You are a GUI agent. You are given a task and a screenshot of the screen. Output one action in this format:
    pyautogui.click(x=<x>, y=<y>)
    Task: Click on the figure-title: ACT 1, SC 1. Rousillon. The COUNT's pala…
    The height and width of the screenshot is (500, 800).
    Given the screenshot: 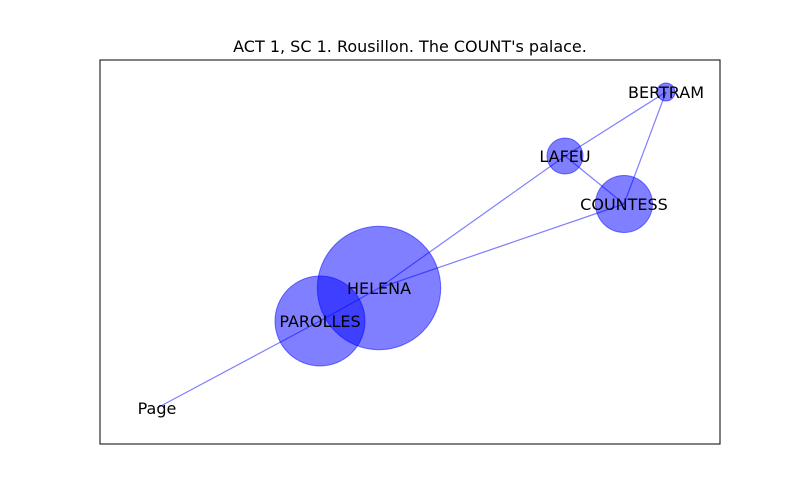 What is the action you would take?
    pyautogui.click(x=410, y=46)
    